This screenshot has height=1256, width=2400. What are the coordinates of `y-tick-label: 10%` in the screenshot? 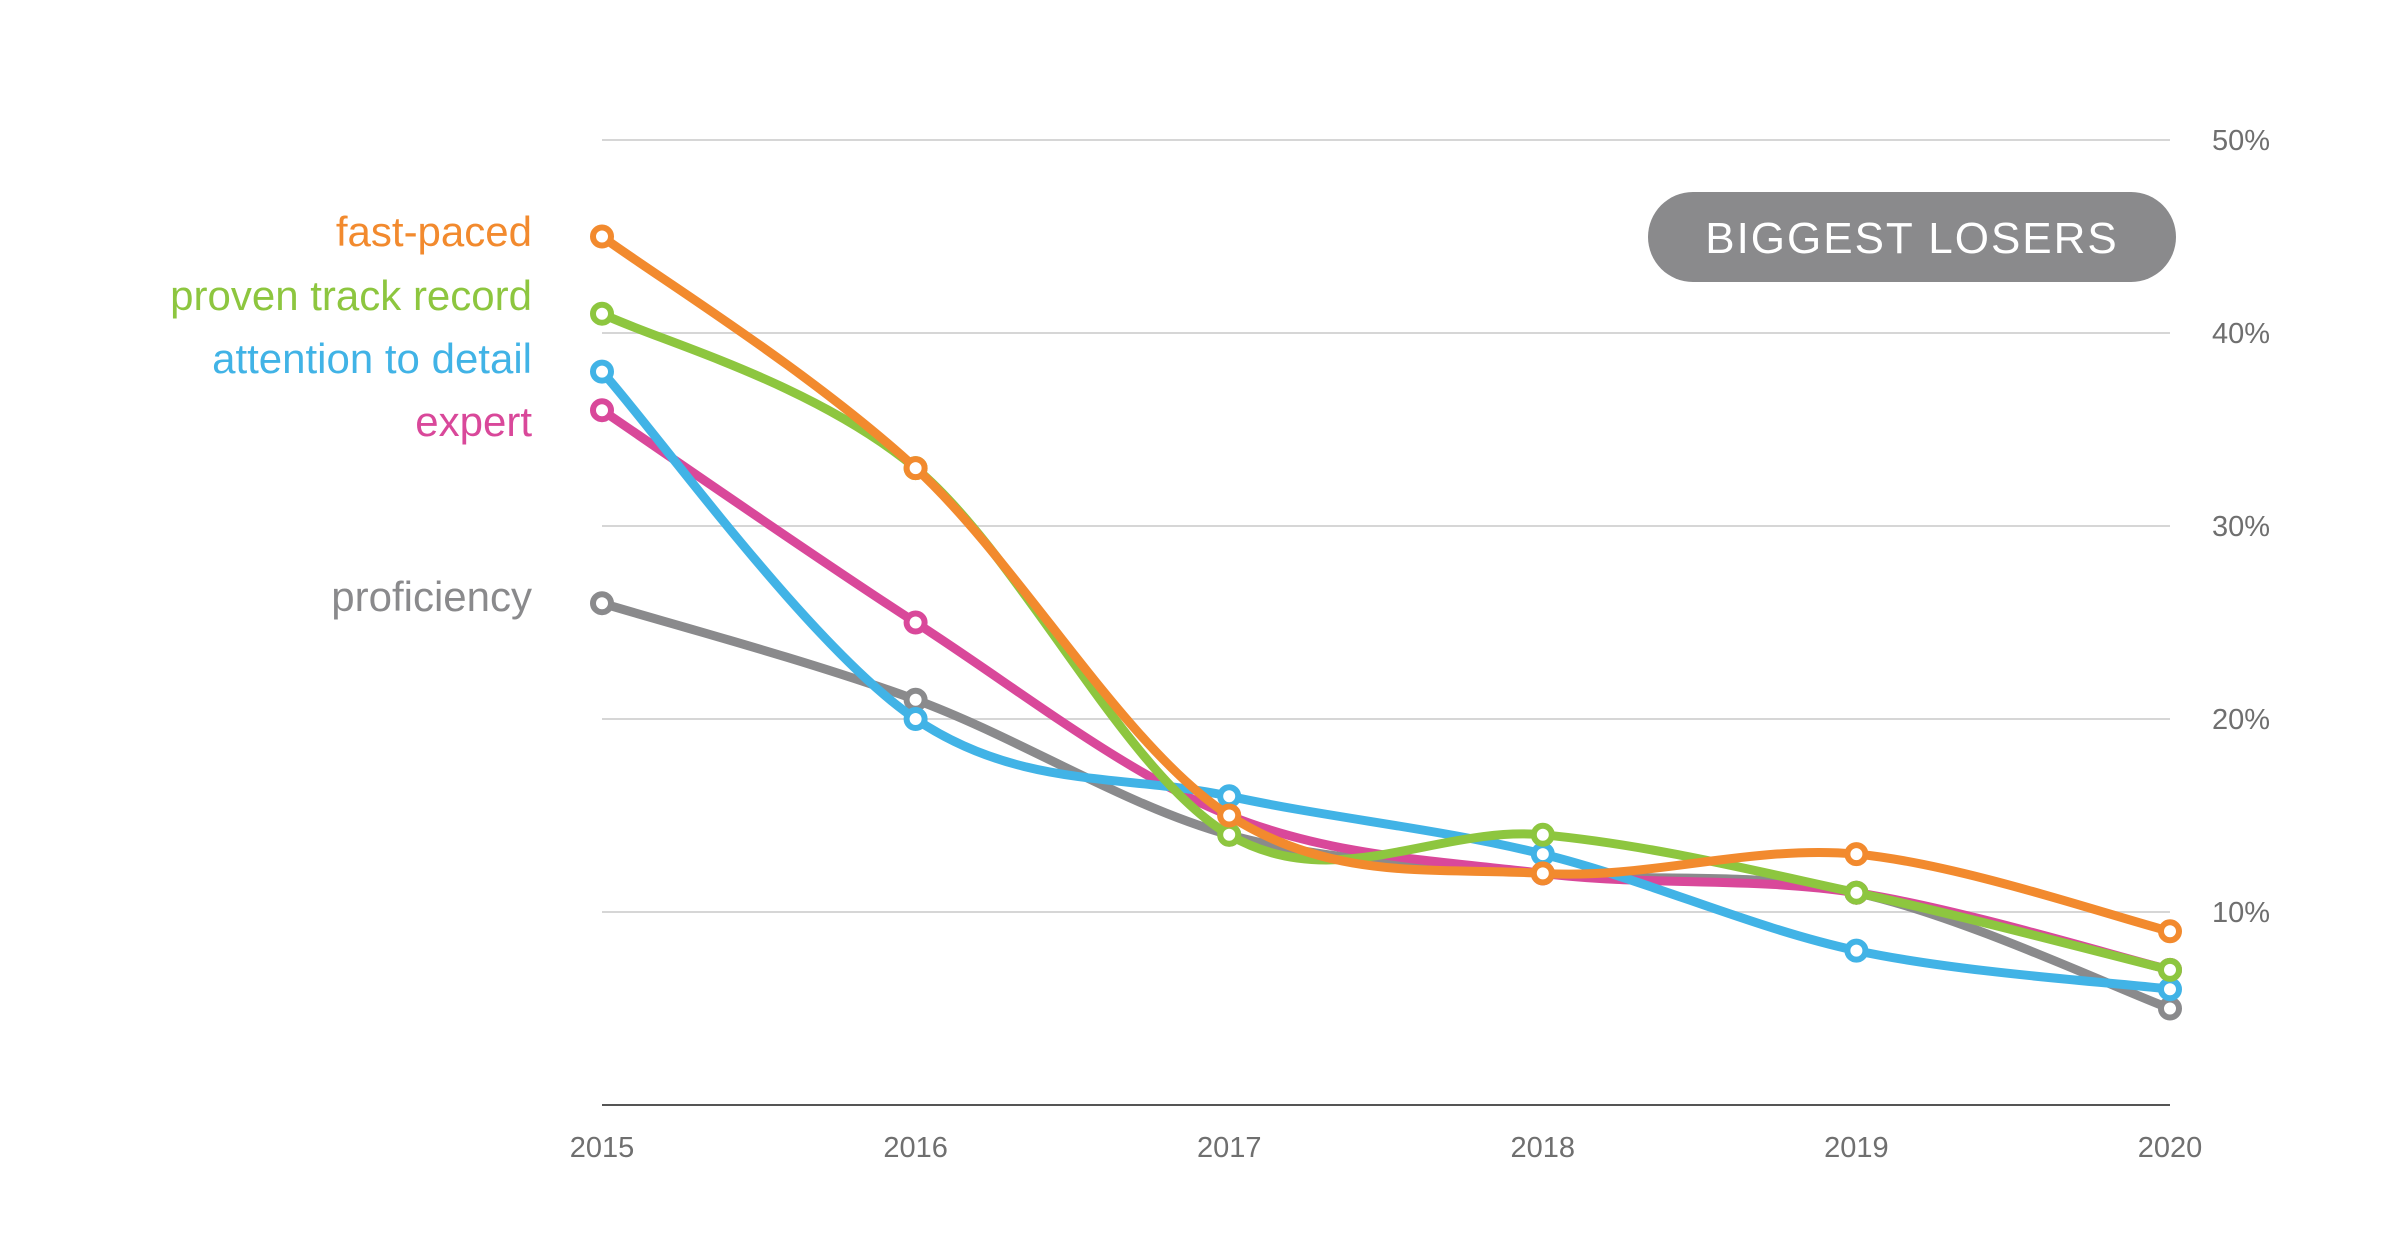 It's located at (2241, 913).